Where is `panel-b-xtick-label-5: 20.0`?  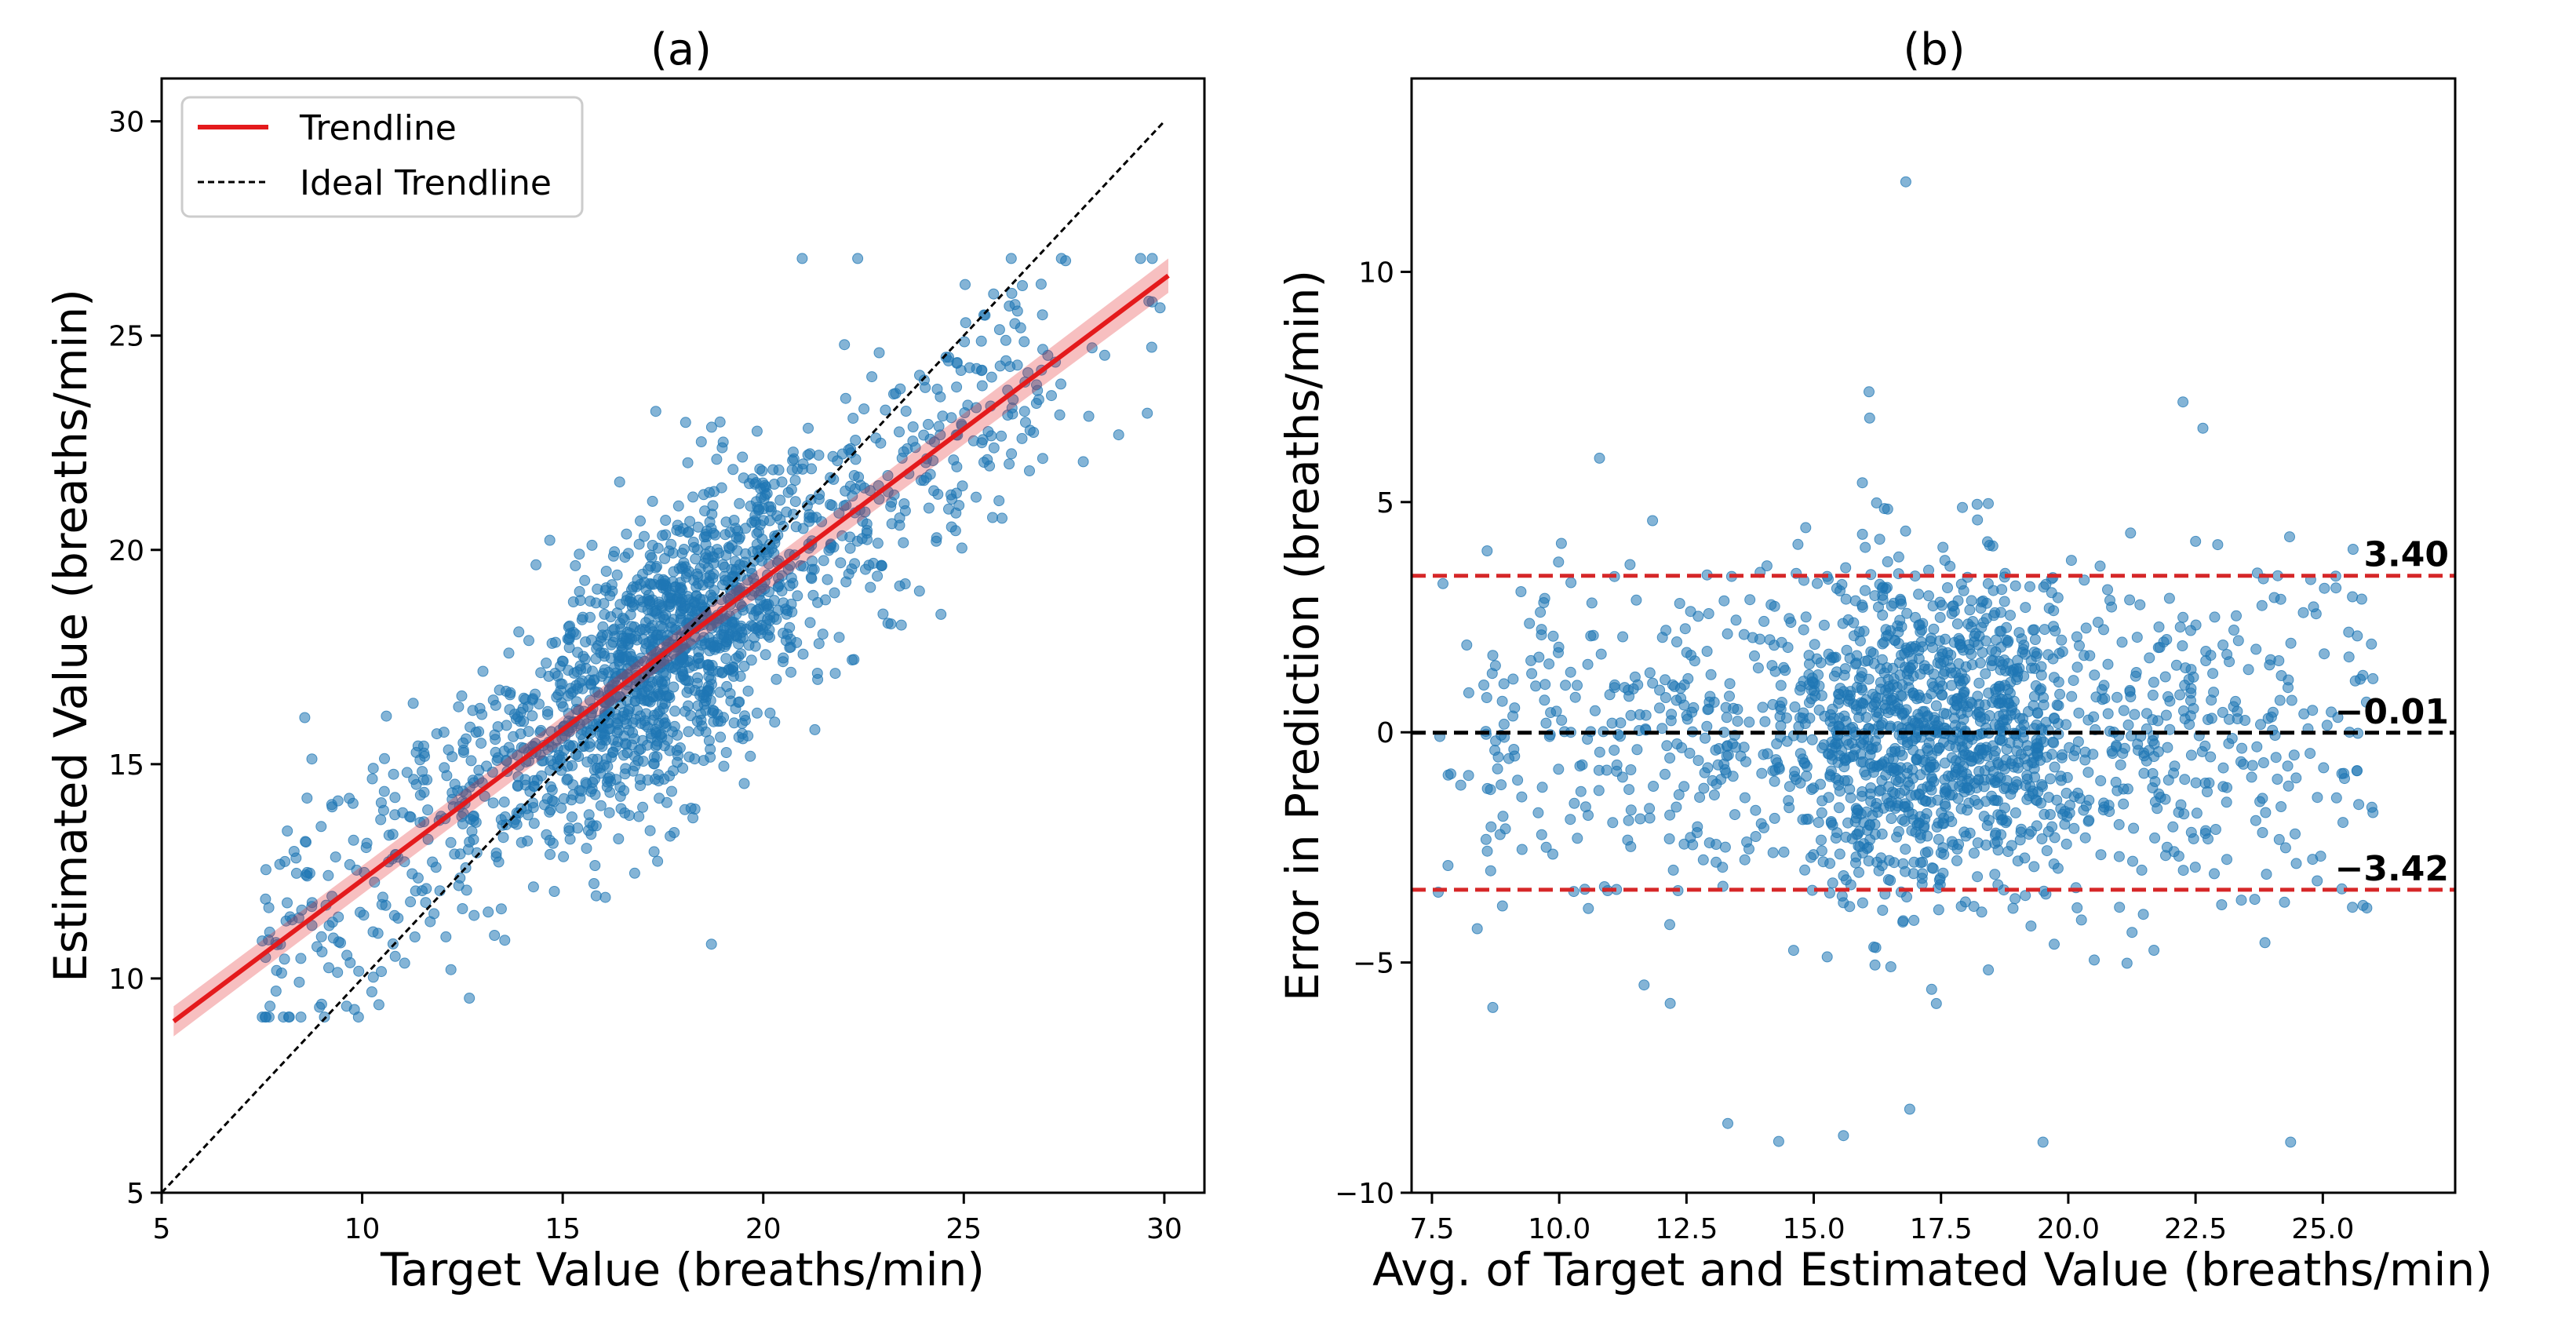 panel-b-xtick-label-5: 20.0 is located at coordinates (2068, 1229).